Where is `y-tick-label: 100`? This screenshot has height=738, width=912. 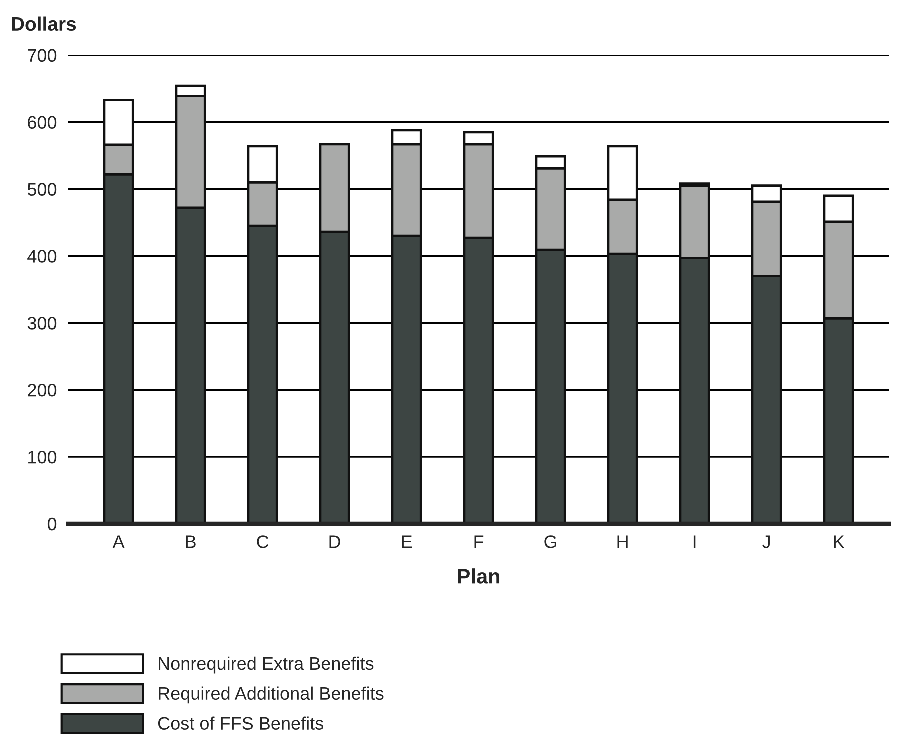
y-tick-label: 100 is located at coordinates (42, 457).